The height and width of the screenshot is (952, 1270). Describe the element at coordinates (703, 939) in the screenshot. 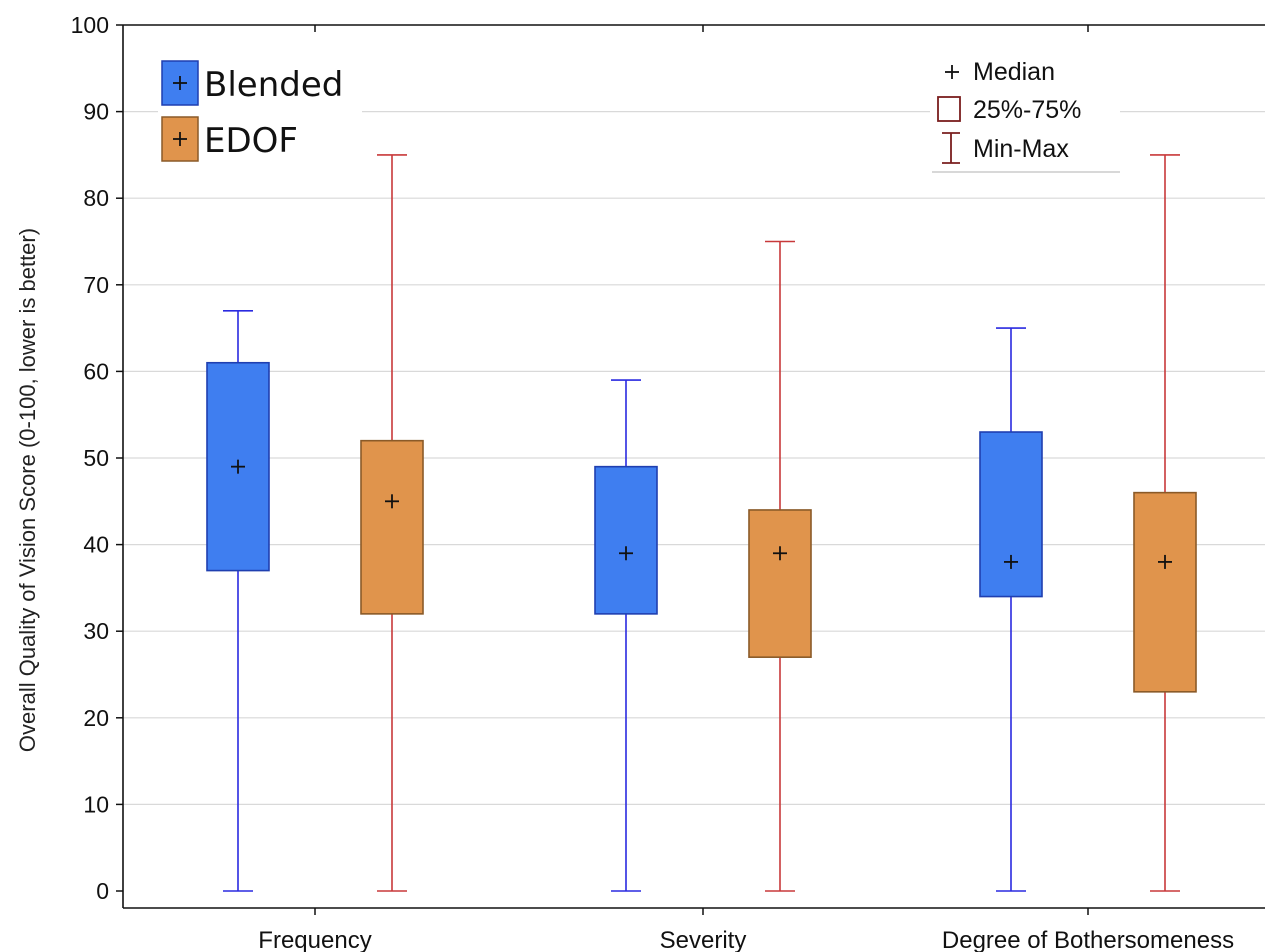

I see `x-tick-label: Severity` at that location.